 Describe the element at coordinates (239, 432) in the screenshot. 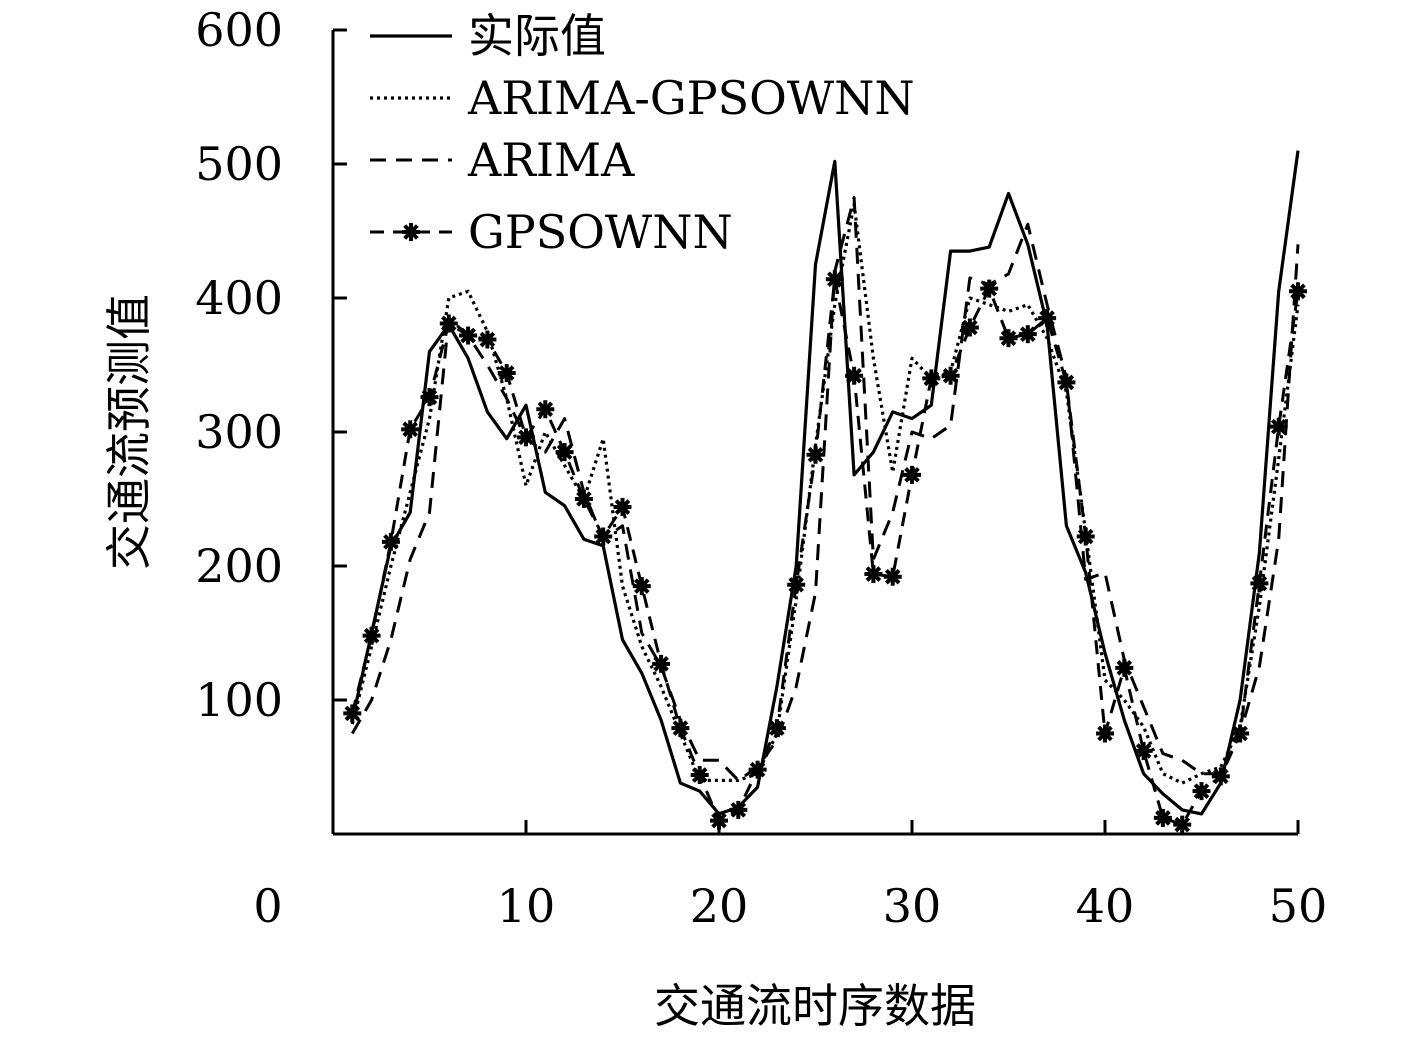

I see `y-tick-label: 300` at that location.